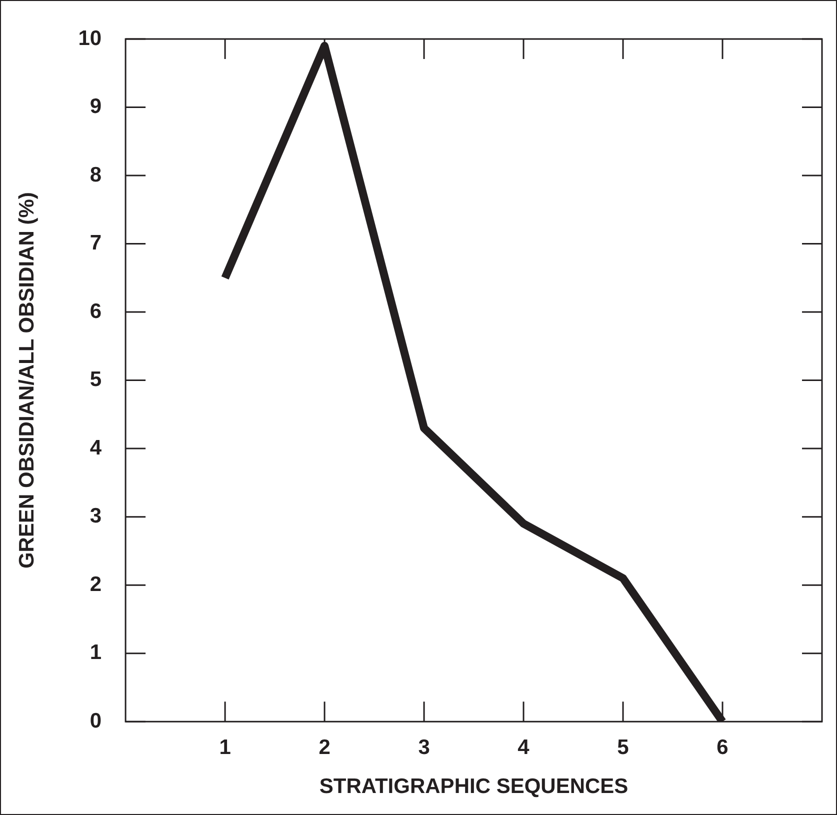 The width and height of the screenshot is (837, 815). I want to click on y-tick-label: 4, so click(96, 448).